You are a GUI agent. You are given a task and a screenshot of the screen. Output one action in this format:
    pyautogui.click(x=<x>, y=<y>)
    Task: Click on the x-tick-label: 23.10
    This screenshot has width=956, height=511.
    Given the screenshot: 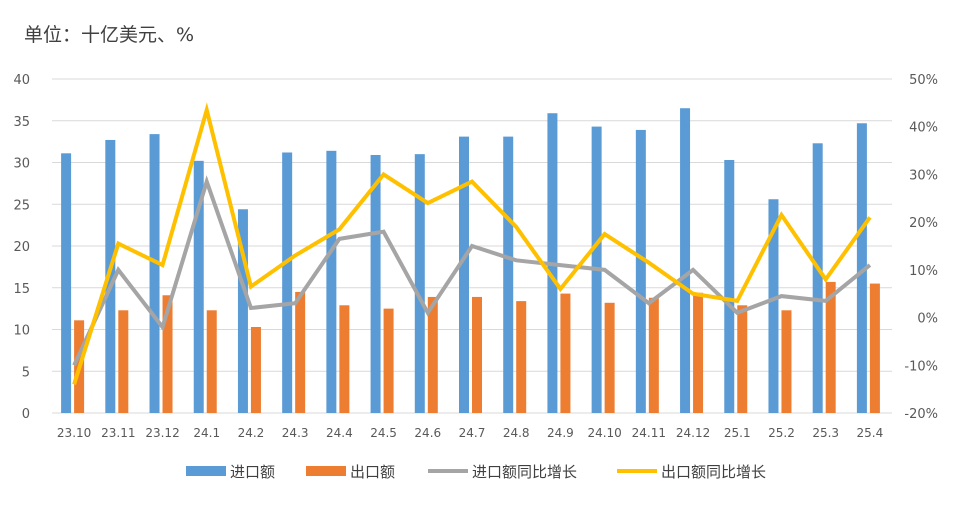 What is the action you would take?
    pyautogui.click(x=74, y=433)
    